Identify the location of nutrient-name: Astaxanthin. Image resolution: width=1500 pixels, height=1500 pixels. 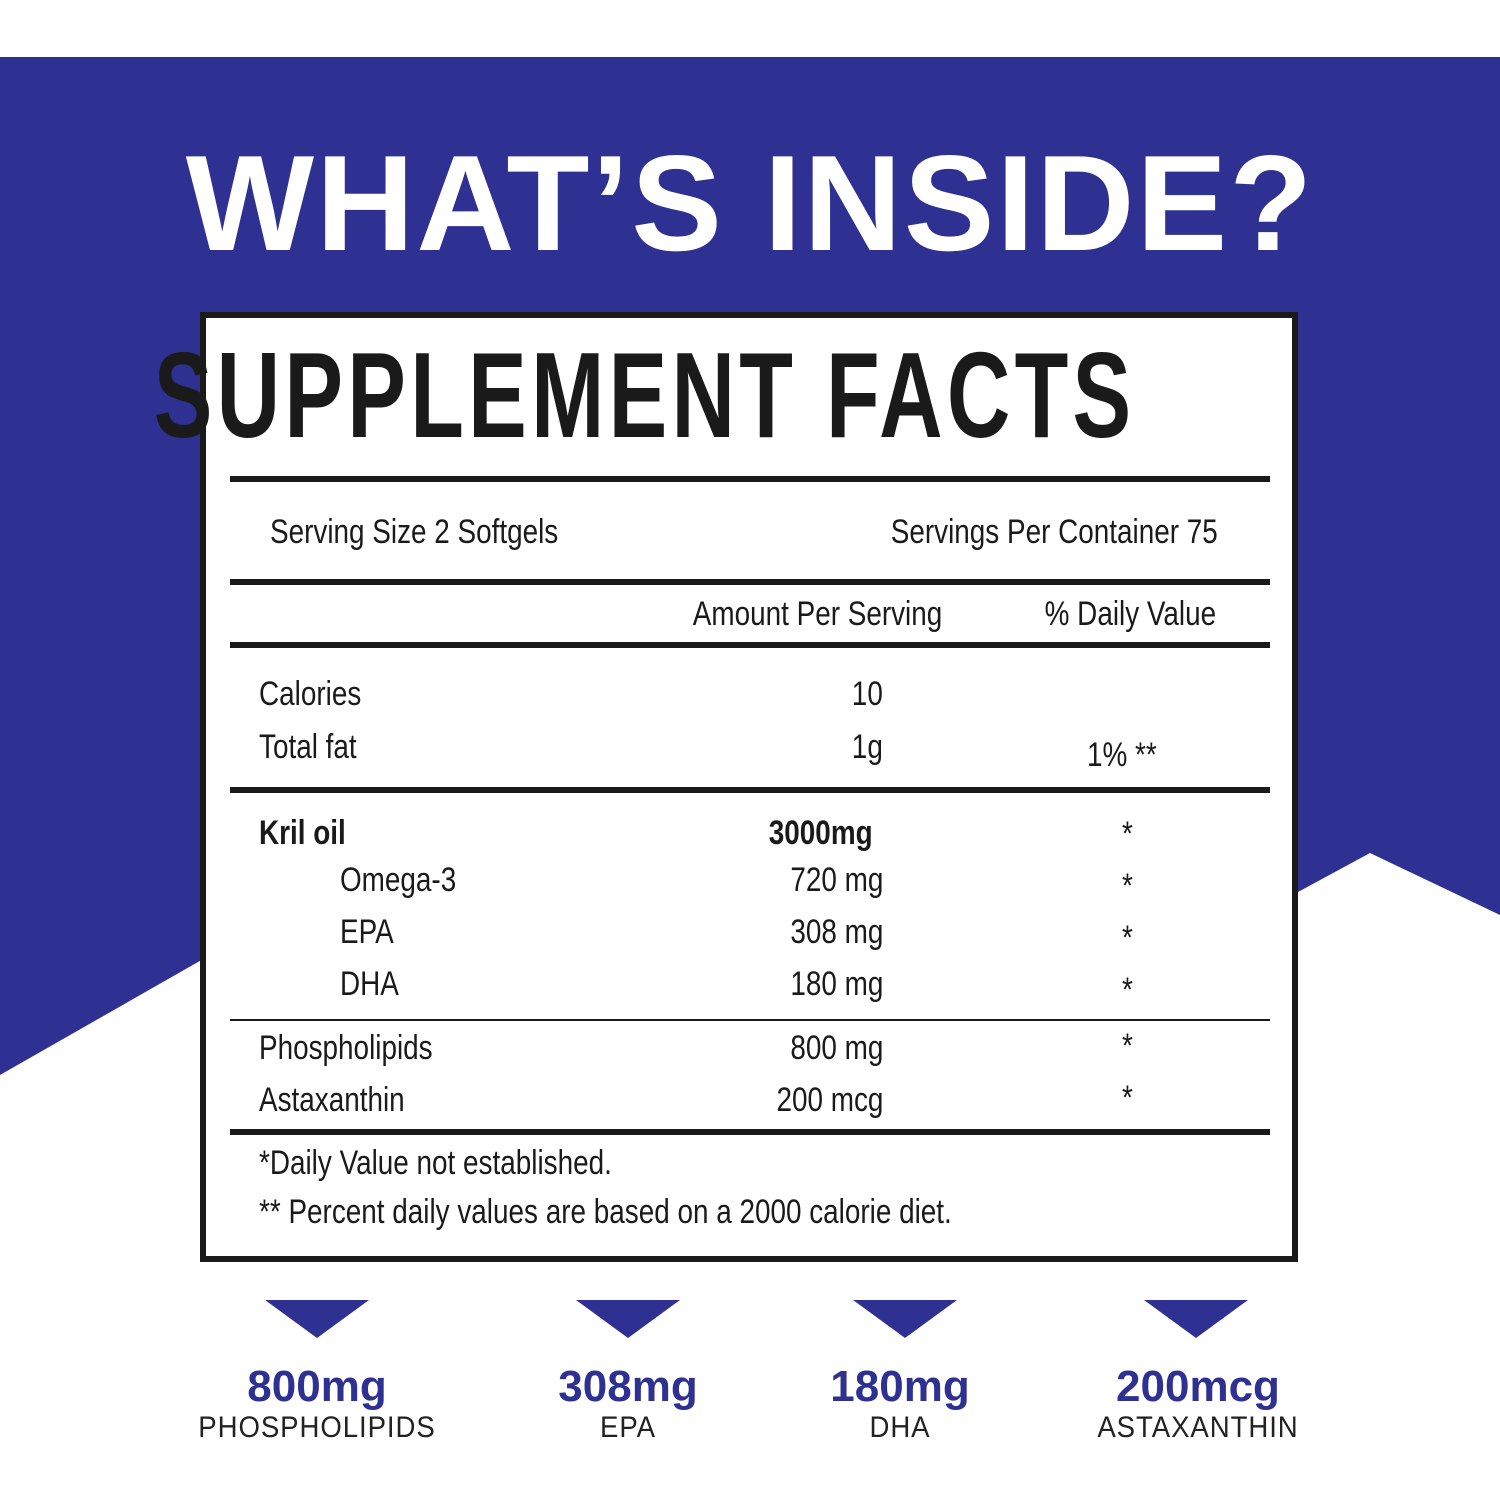
(332, 1100).